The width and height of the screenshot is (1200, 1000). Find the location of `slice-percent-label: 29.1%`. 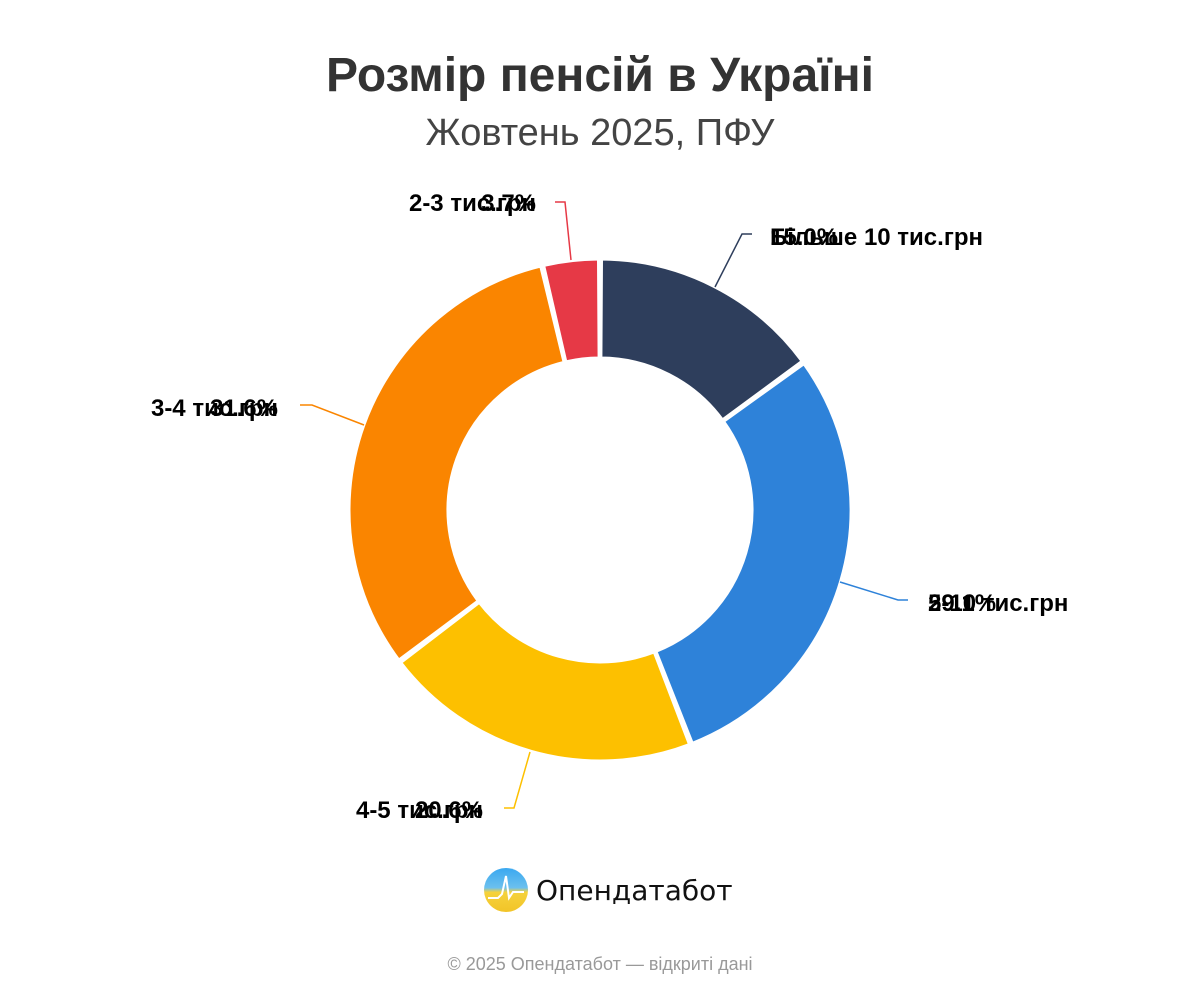

slice-percent-label: 29.1% is located at coordinates (962, 603).